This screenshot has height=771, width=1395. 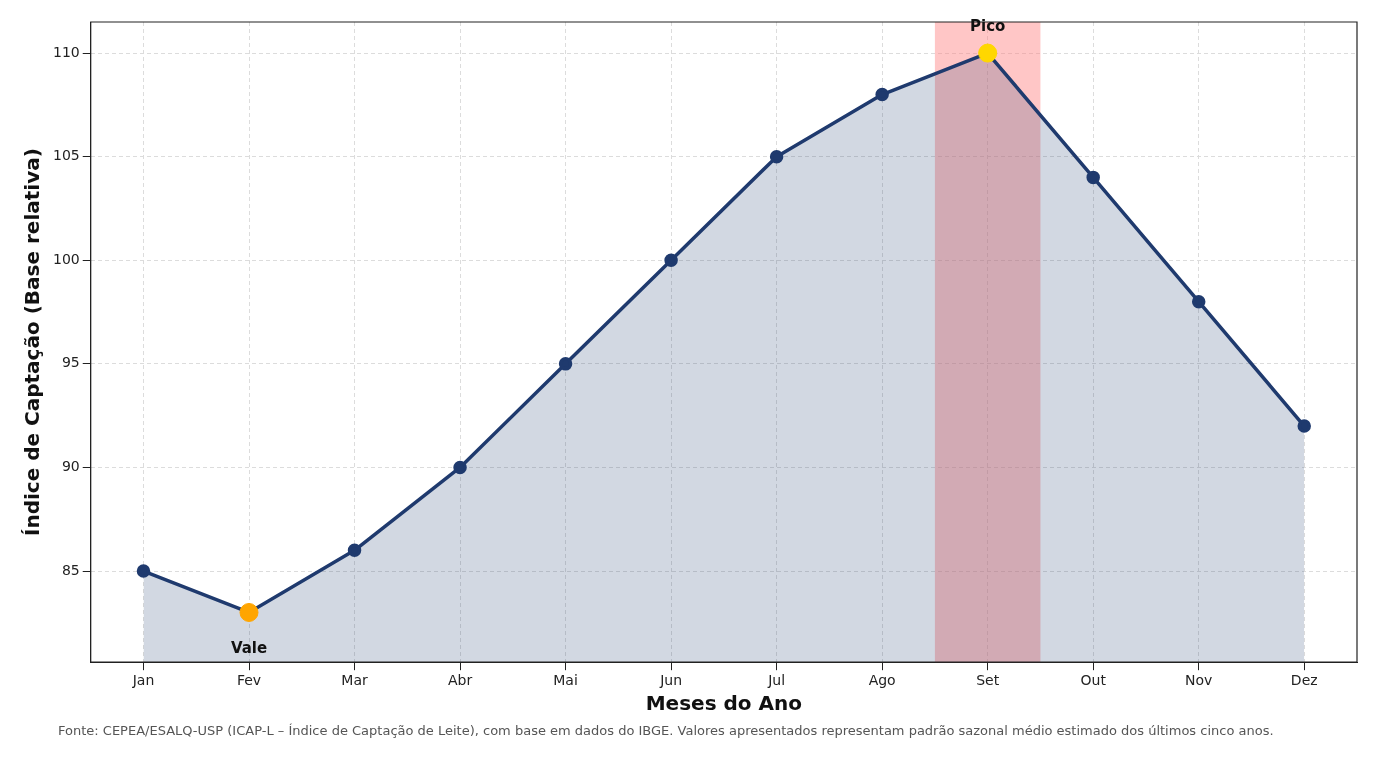 What do you see at coordinates (66, 258) in the screenshot?
I see `y-tick-label: 100` at bounding box center [66, 258].